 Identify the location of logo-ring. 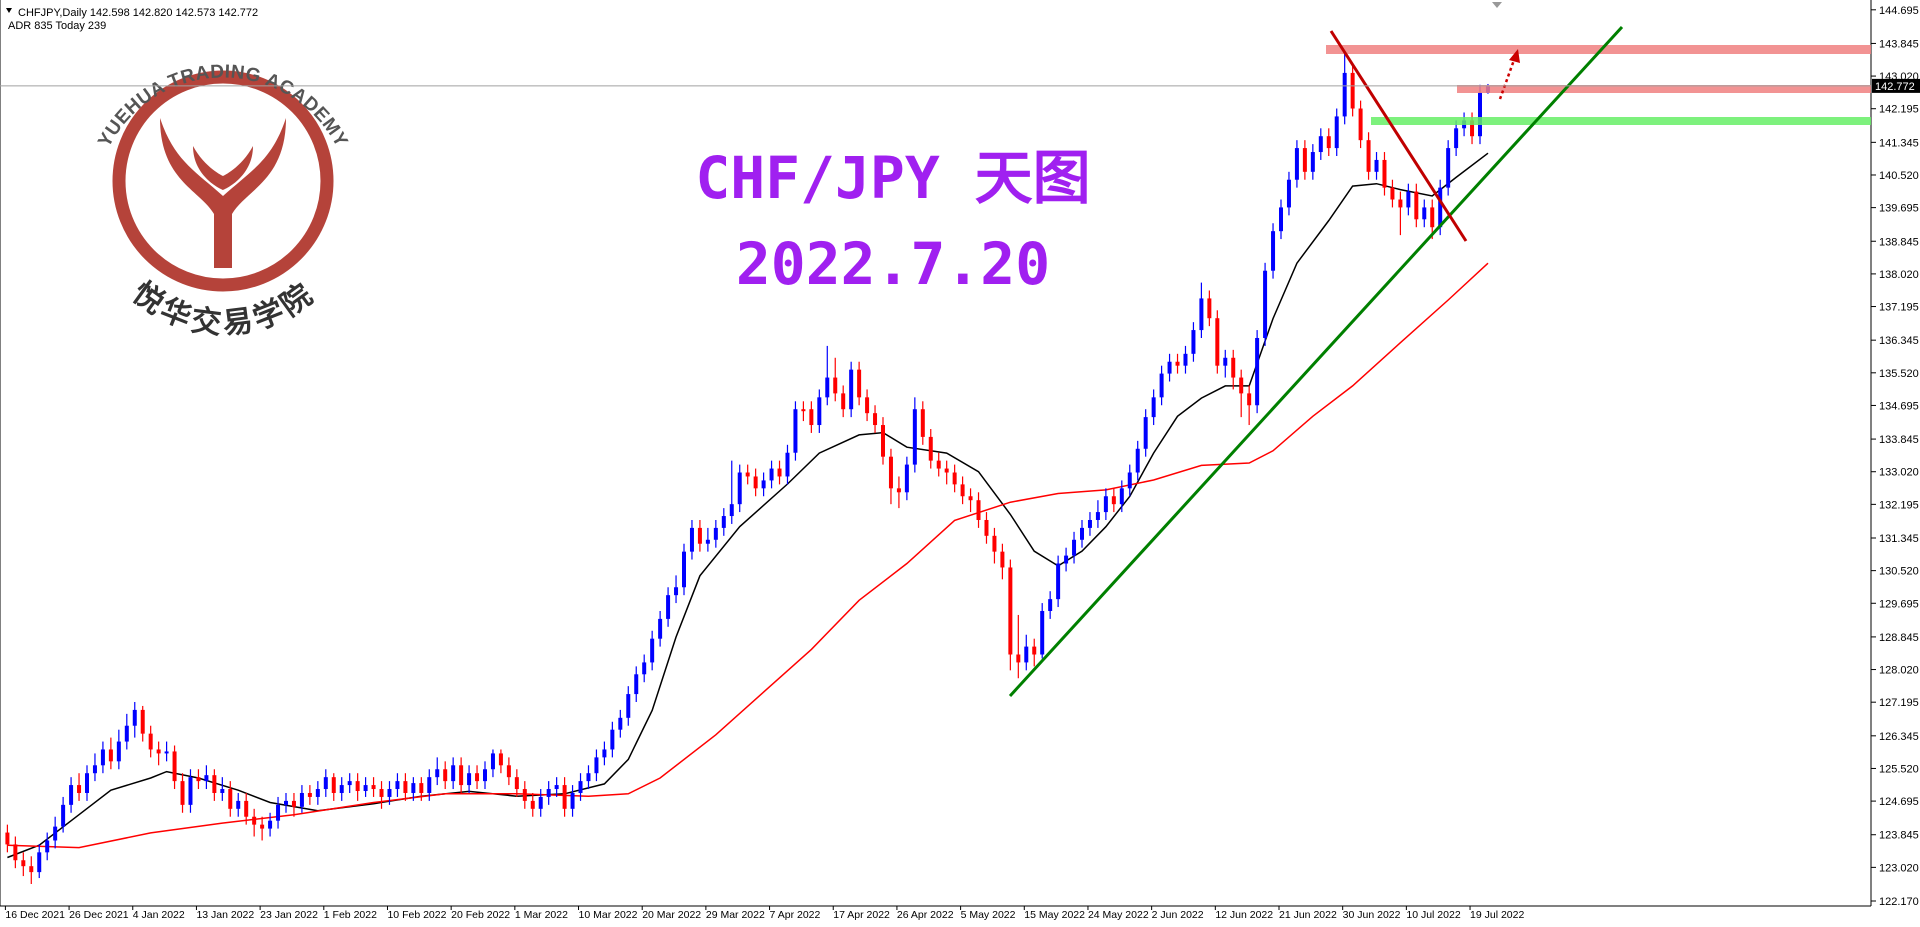
(223, 181).